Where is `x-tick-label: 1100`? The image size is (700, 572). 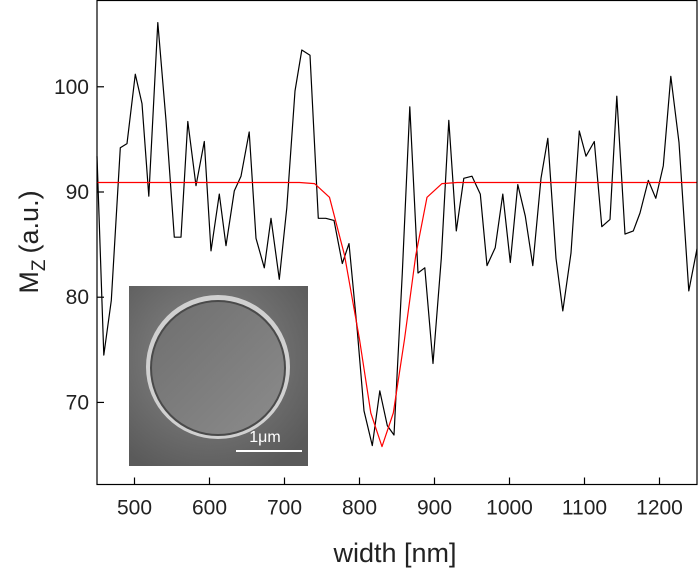
x-tick-label: 1100 is located at coordinates (584, 508).